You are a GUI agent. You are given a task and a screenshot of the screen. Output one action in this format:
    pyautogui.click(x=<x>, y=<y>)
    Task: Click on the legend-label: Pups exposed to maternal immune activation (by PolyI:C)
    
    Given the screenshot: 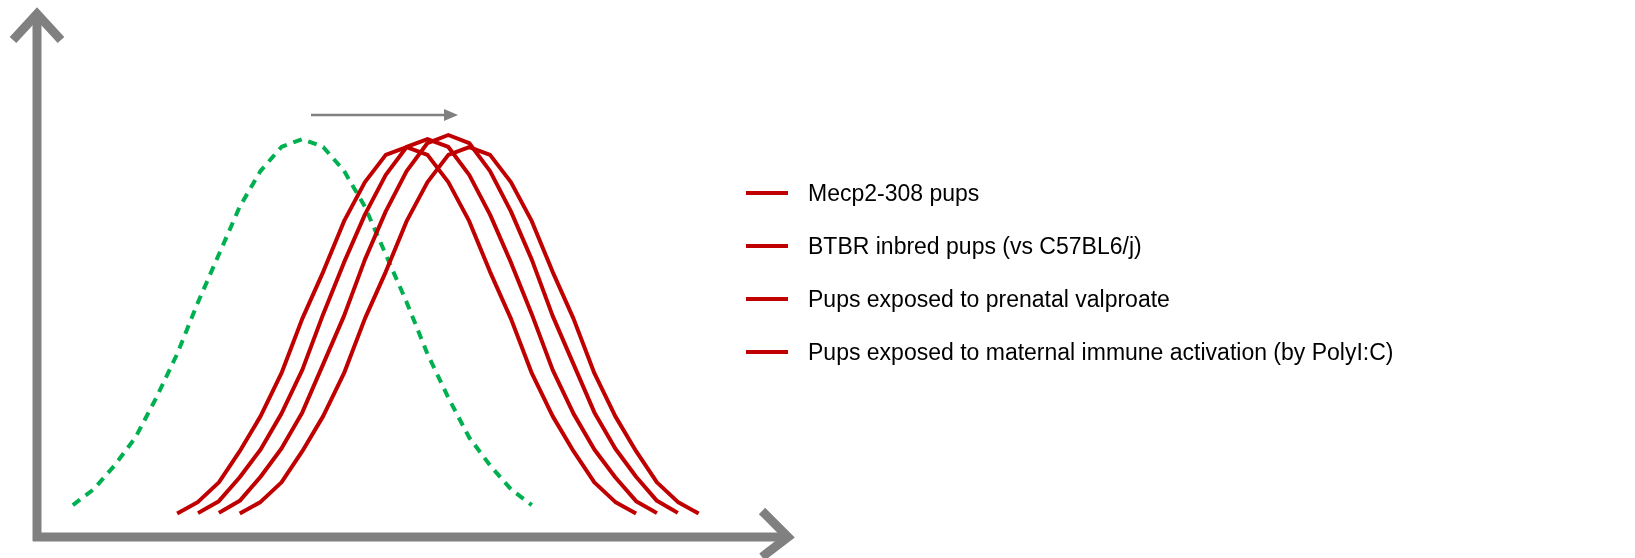 What is the action you would take?
    pyautogui.click(x=1101, y=352)
    